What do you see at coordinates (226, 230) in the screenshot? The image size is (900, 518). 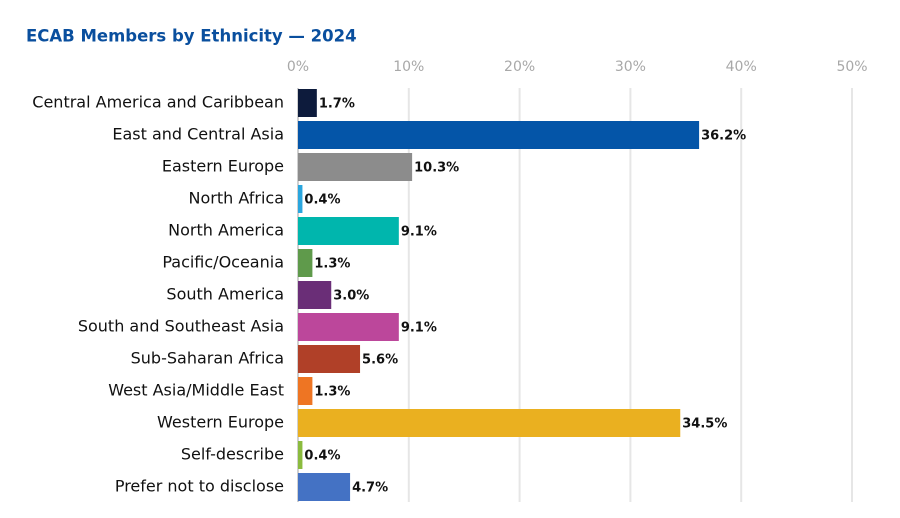 I see `y-tick-label: North America` at bounding box center [226, 230].